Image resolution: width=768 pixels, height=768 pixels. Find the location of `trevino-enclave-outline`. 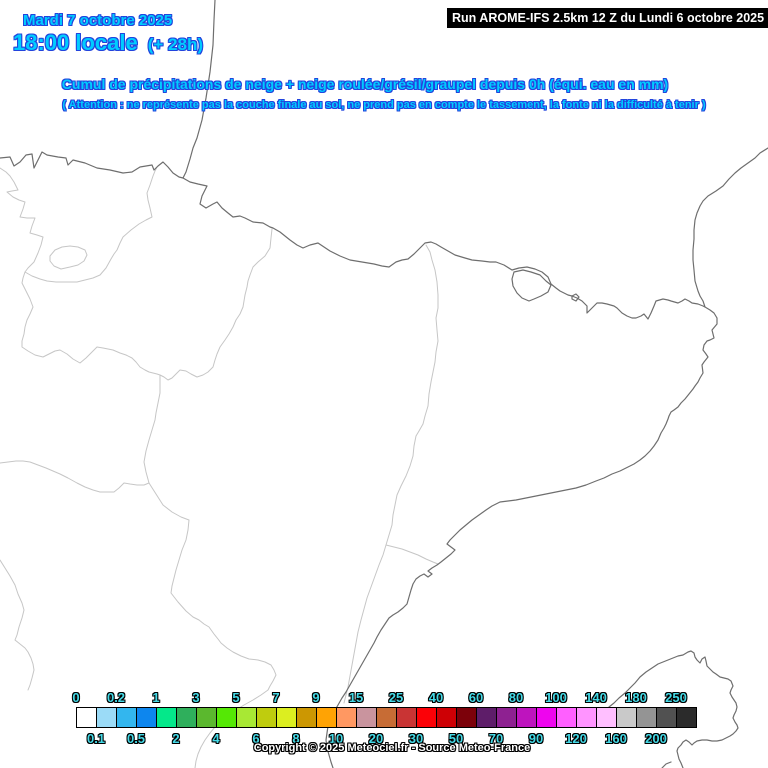

trevino-enclave-outline is located at coordinates (68, 257).